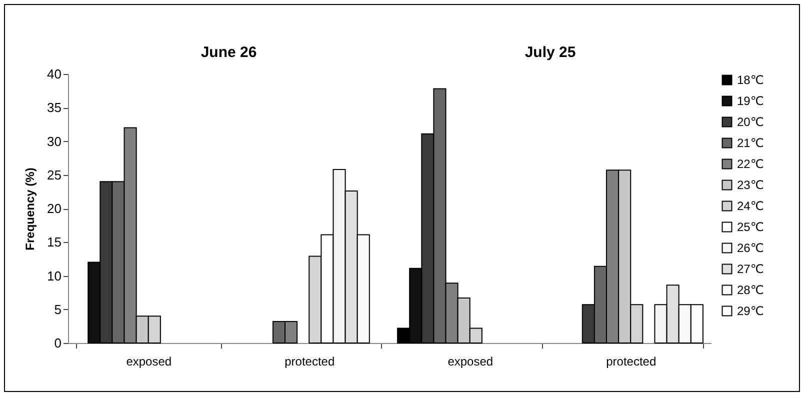  I want to click on text: June 26, so click(228, 52).